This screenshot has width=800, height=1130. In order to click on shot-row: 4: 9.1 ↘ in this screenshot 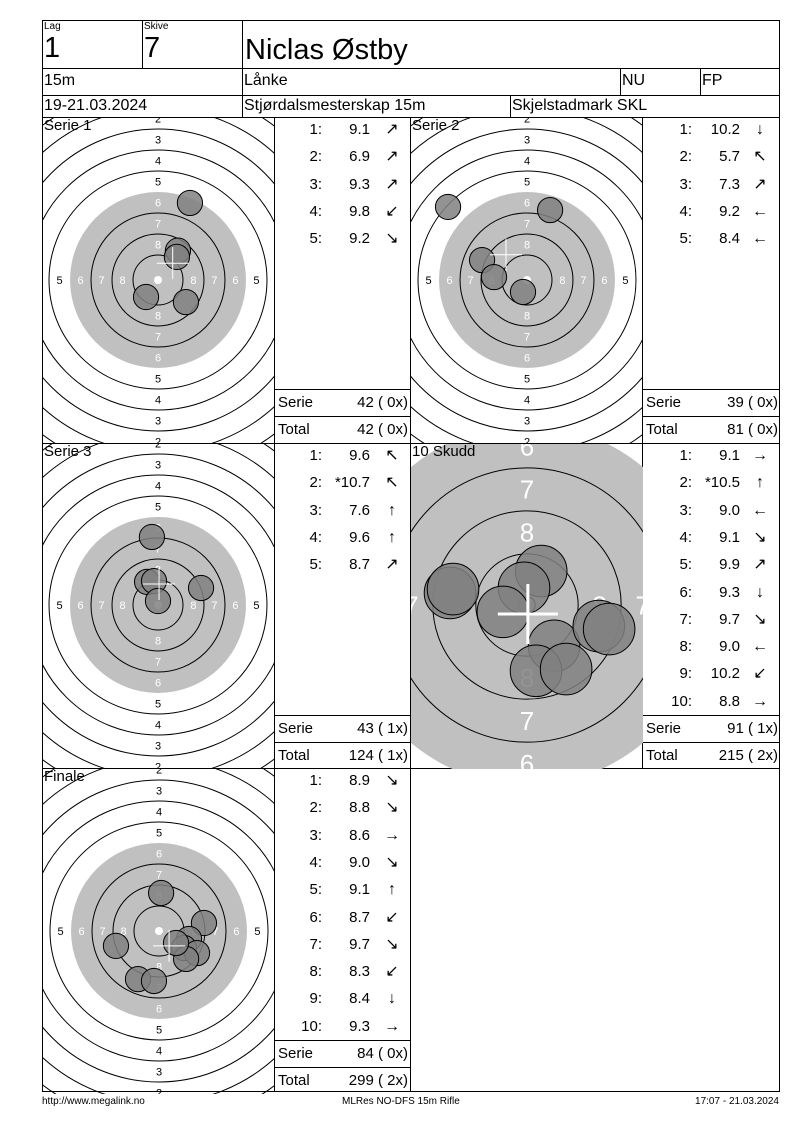, I will do `click(711, 538)`.